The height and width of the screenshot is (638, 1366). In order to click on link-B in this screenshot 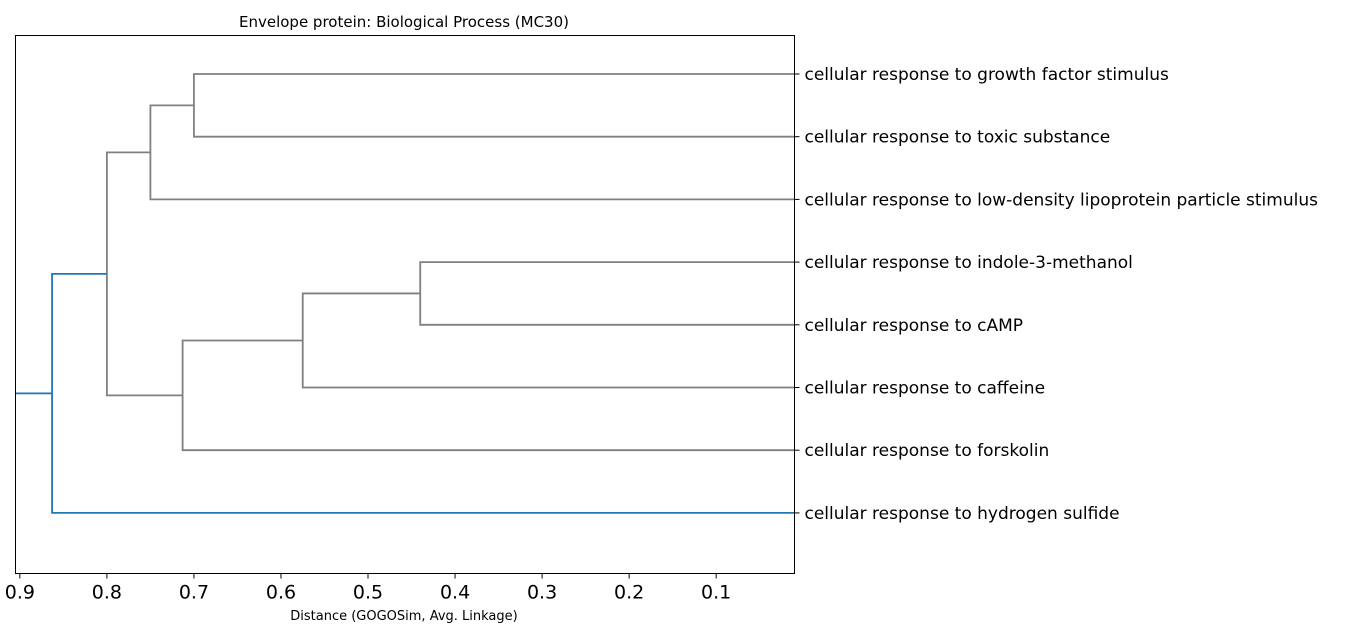, I will do `click(472, 152)`.